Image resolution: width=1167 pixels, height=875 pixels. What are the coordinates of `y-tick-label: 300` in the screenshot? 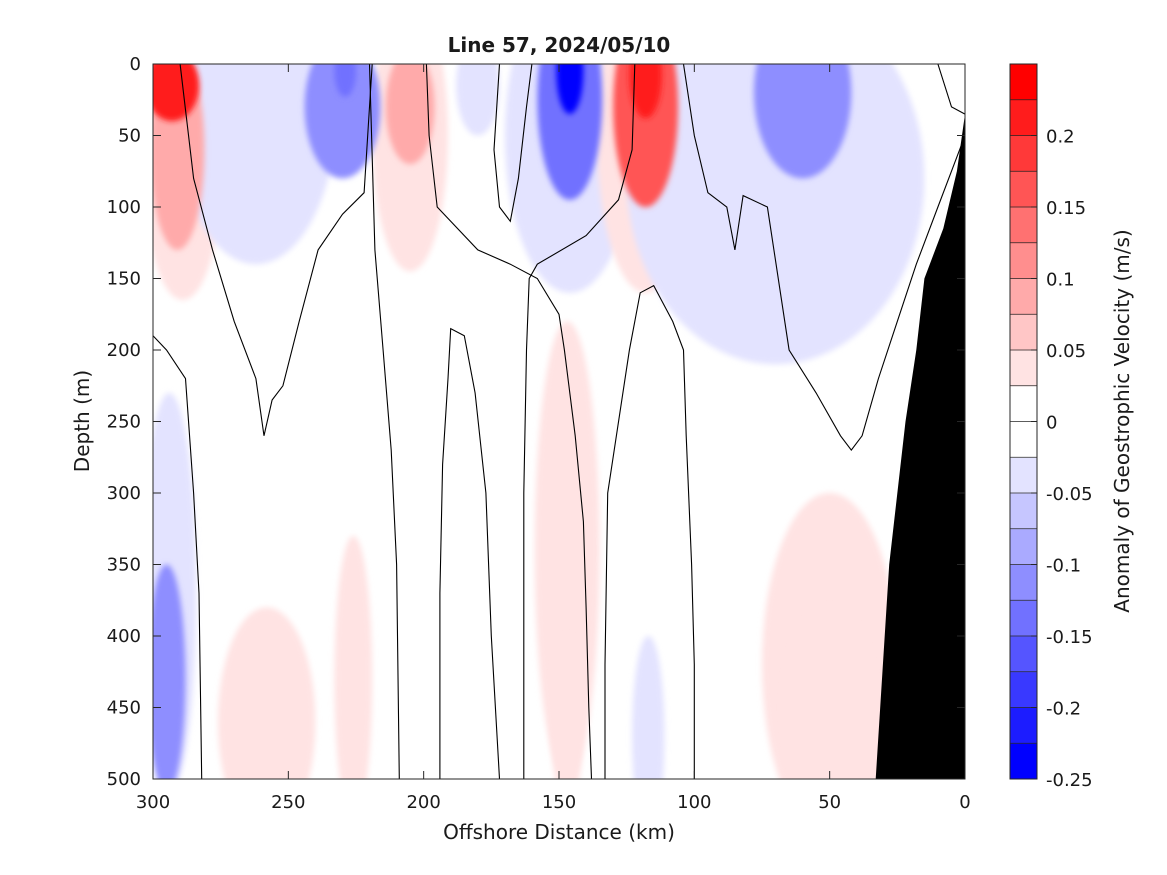 It's located at (124, 493).